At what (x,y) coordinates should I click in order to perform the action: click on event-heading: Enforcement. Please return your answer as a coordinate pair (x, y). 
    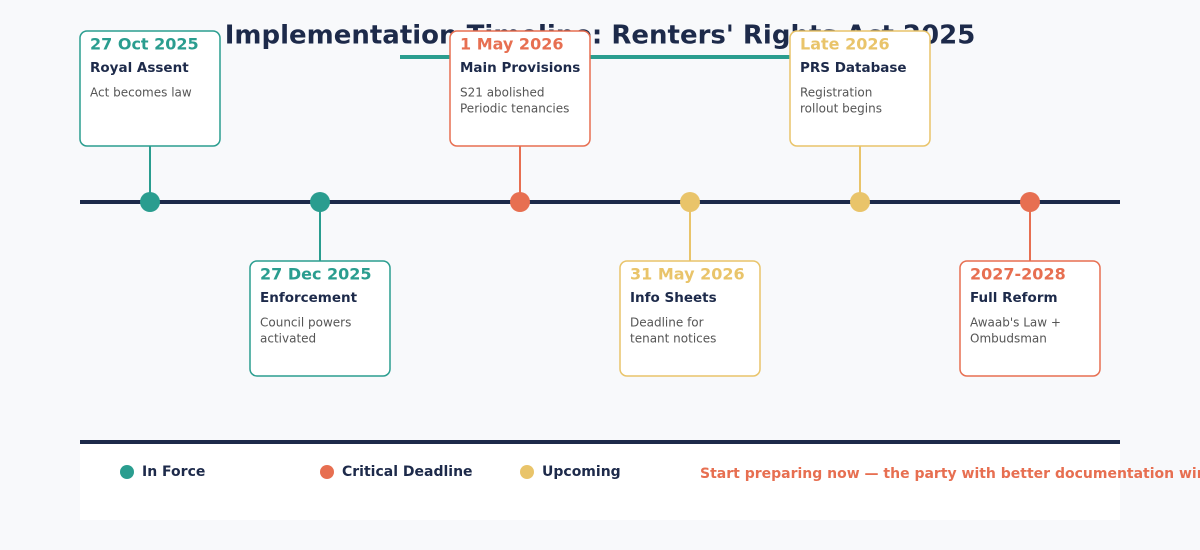
    Looking at the image, I should click on (309, 298).